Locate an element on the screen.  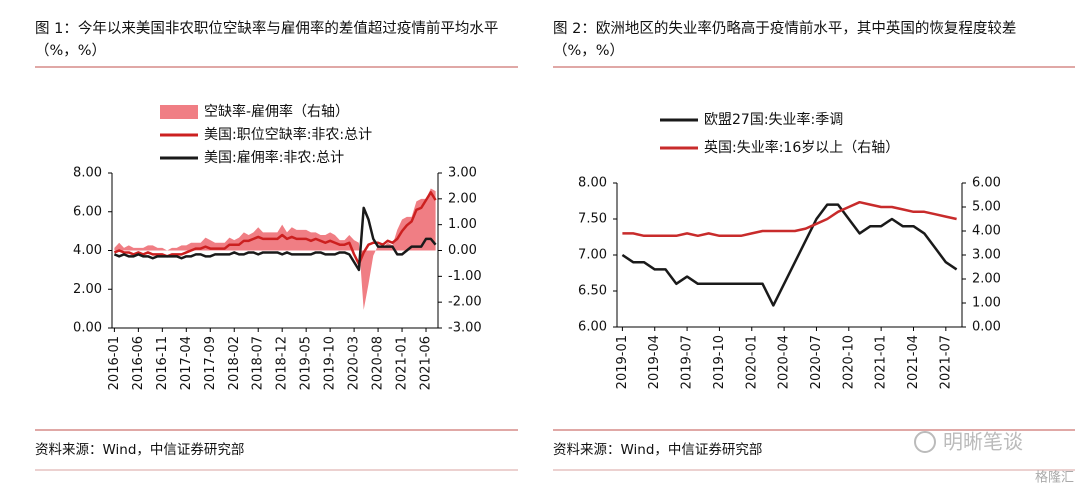
x-tick-label: 2016-01 is located at coordinates (114, 363).